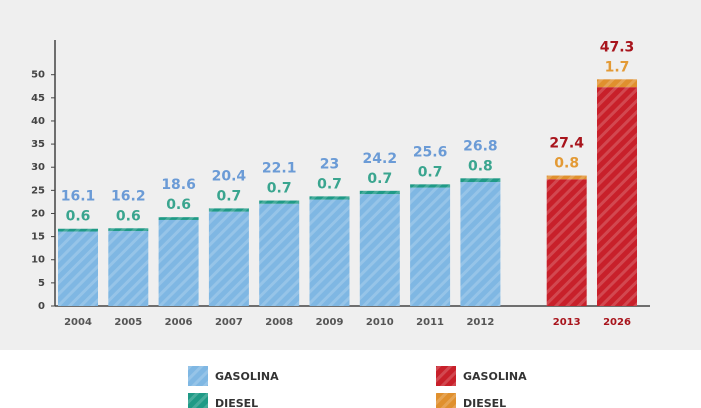  What do you see at coordinates (78, 322) in the screenshot?
I see `x-tick-label: 2004` at bounding box center [78, 322].